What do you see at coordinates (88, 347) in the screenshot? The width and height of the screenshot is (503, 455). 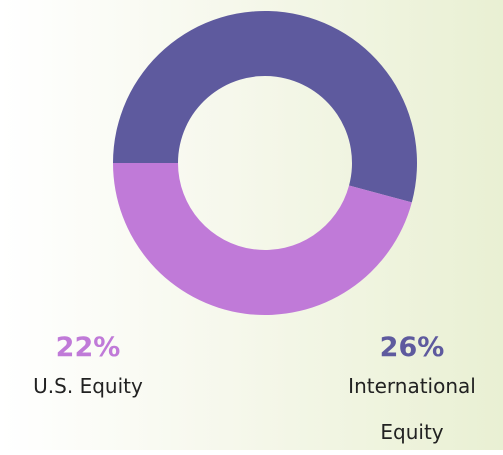 I see `value-label: 22%` at bounding box center [88, 347].